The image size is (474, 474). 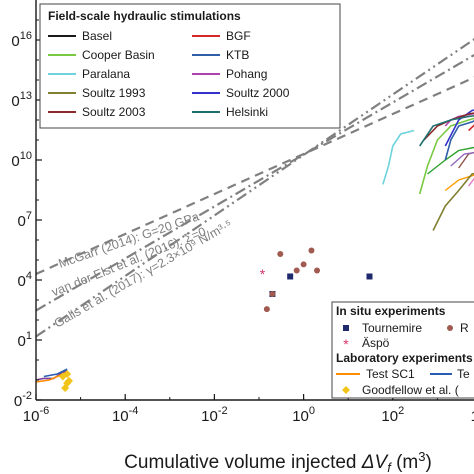 What do you see at coordinates (410, 390) in the screenshot?
I see `legend-goodfellow-label: Goodfellow et al. (` at bounding box center [410, 390].